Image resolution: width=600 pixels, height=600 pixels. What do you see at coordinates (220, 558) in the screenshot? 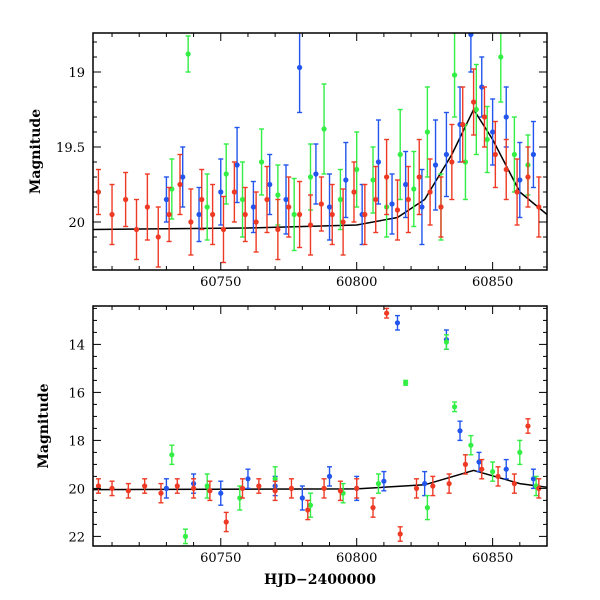
I see `x-tick-label: 60750` at bounding box center [220, 558].